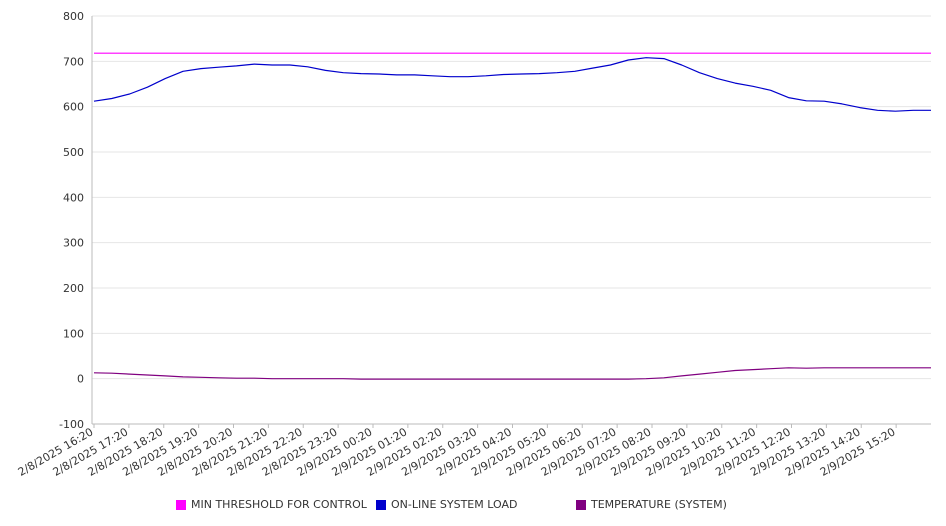 Image resolution: width=946 pixels, height=526 pixels. Describe the element at coordinates (512, 373) in the screenshot. I see `series-line-temperature-system` at that location.